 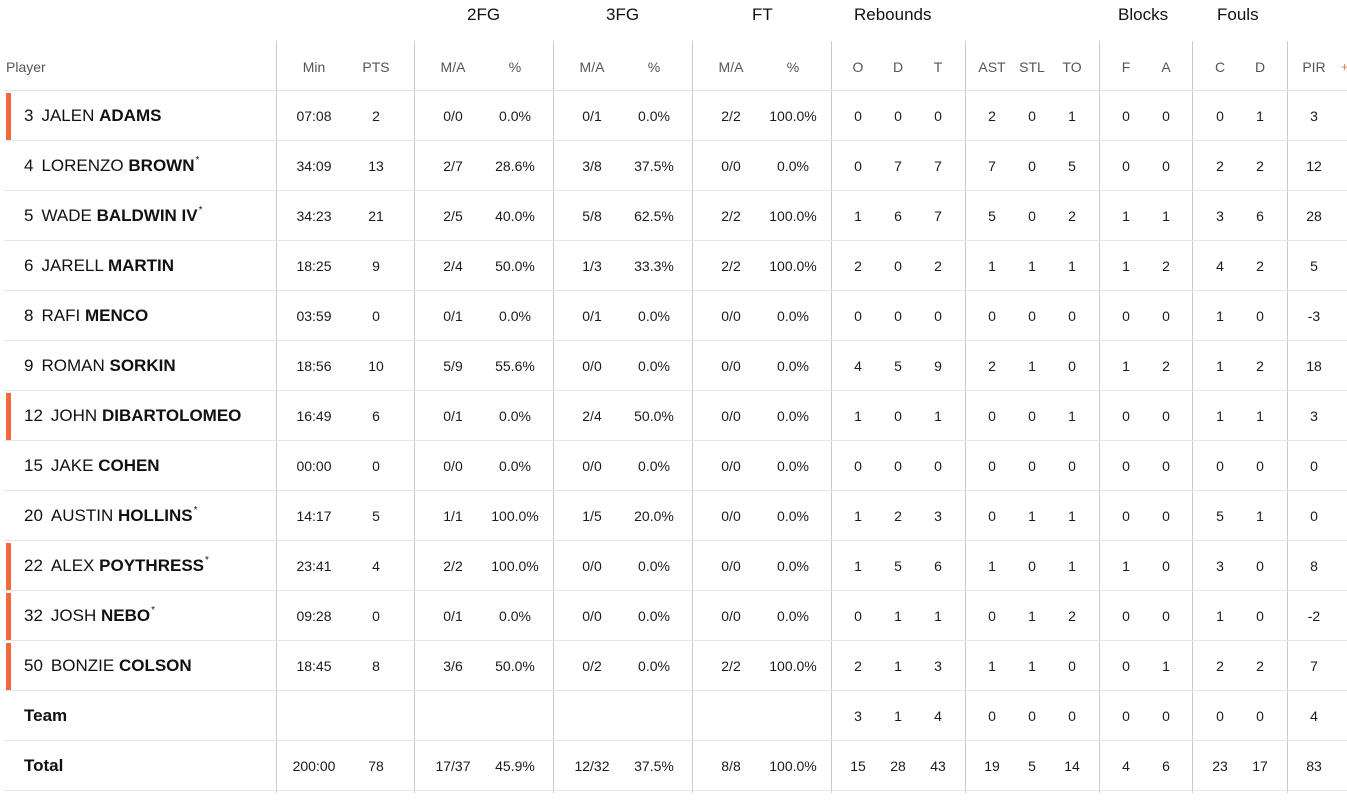 I want to click on row-highlight-marker, so click(x=8, y=667).